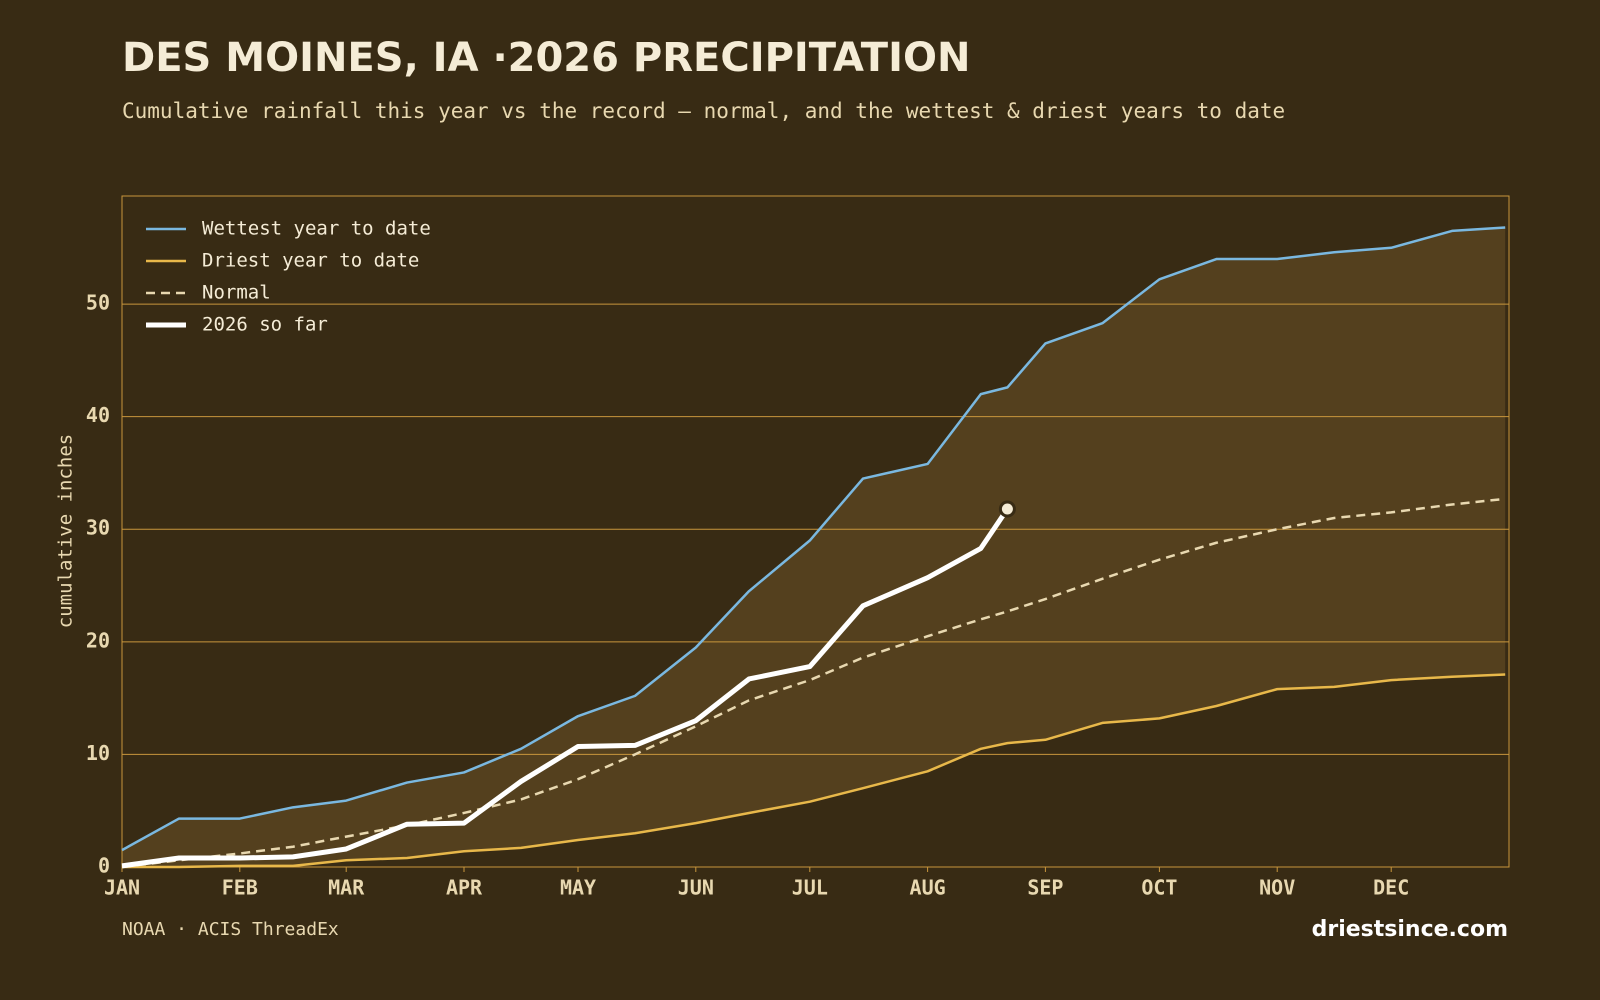 This screenshot has height=1000, width=1600. I want to click on y-tick-label: 30, so click(98, 528).